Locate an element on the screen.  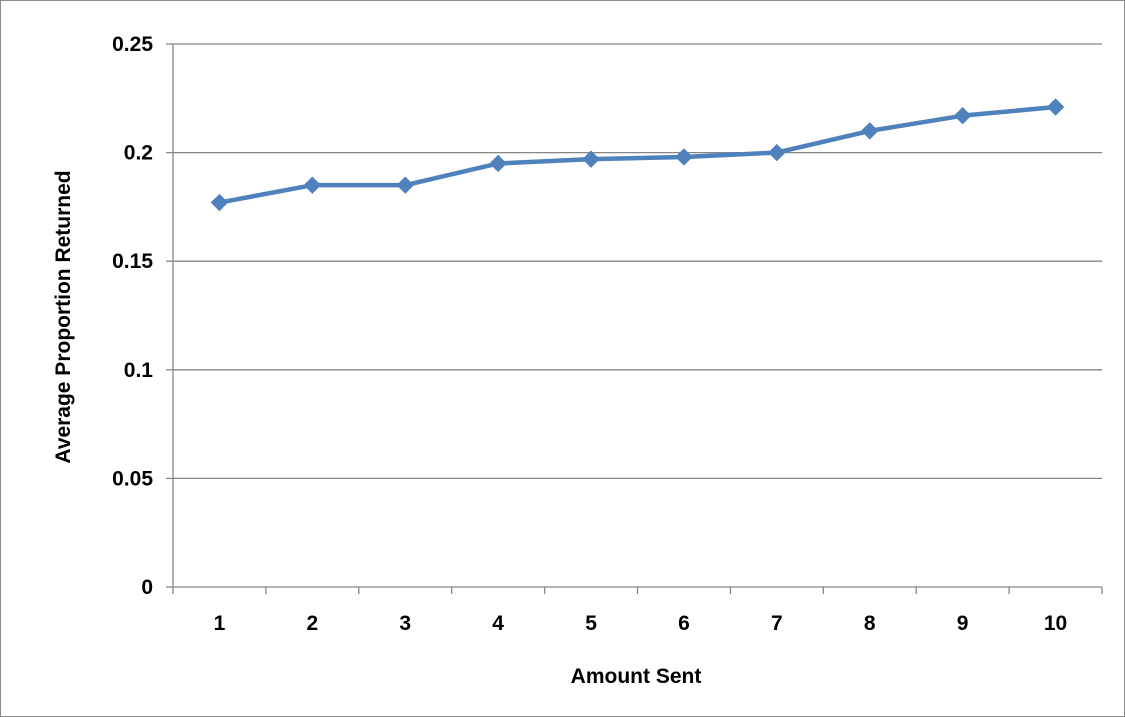
y-tick-label: 0.2 is located at coordinates (138, 153).